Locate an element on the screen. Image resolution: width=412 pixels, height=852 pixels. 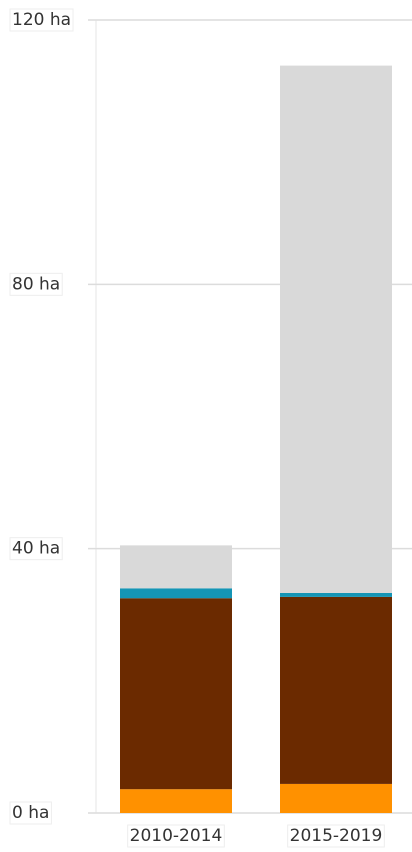
y-tick-label: 40 ha is located at coordinates (36, 549).